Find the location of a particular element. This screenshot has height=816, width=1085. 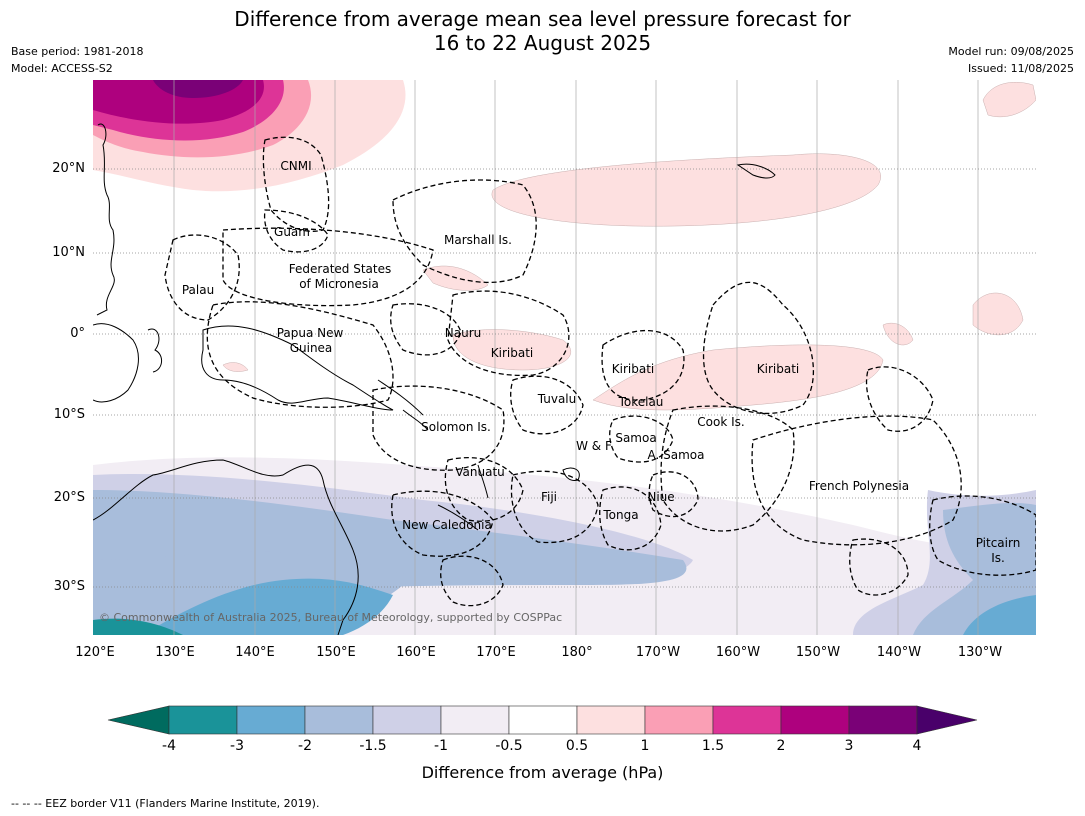

region-label: CNMI is located at coordinates (296, 166).